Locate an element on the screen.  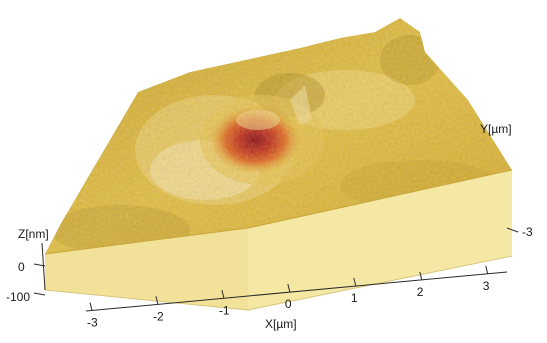
x-axis-tick-label-4: 1 is located at coordinates (354, 298).